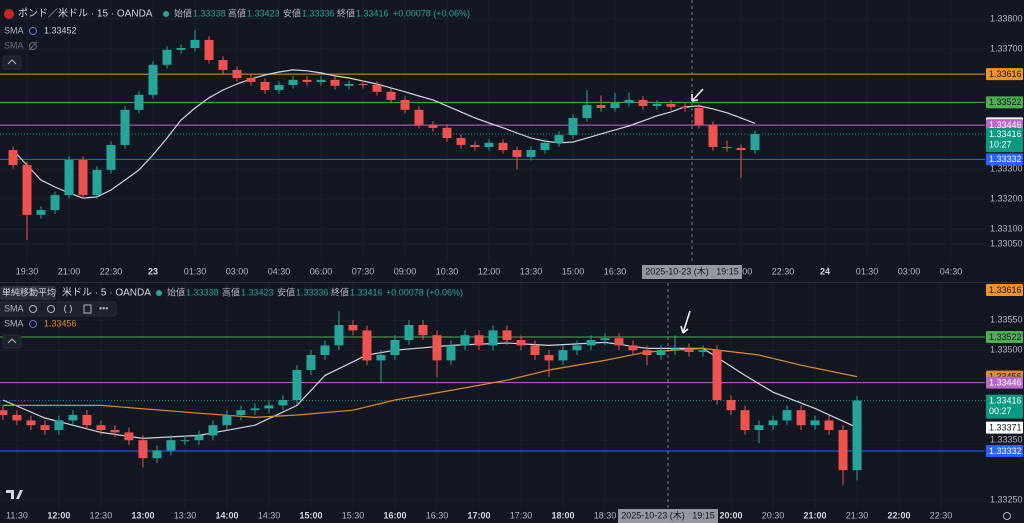 This screenshot has height=523, width=1024. I want to click on legend-name: SMA, so click(14, 308).